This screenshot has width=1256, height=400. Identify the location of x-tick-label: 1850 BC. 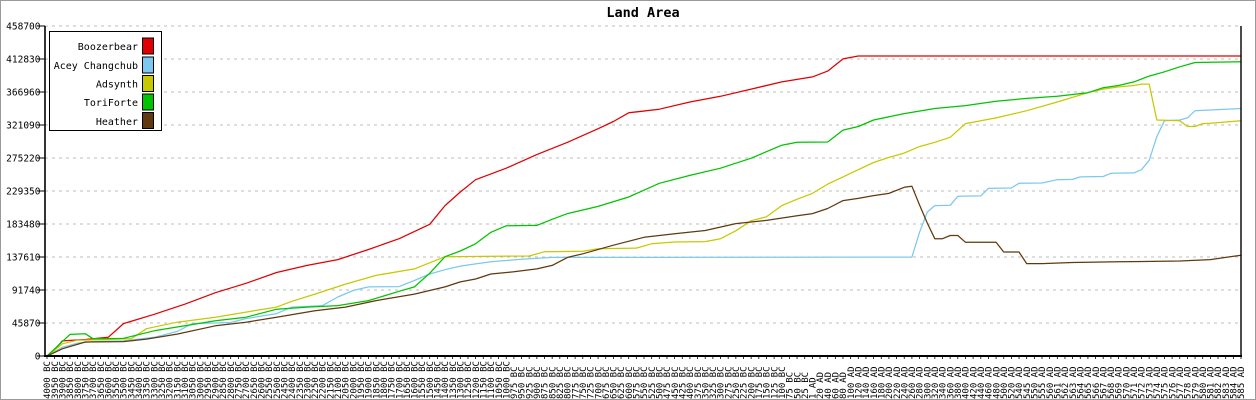
(377, 380).